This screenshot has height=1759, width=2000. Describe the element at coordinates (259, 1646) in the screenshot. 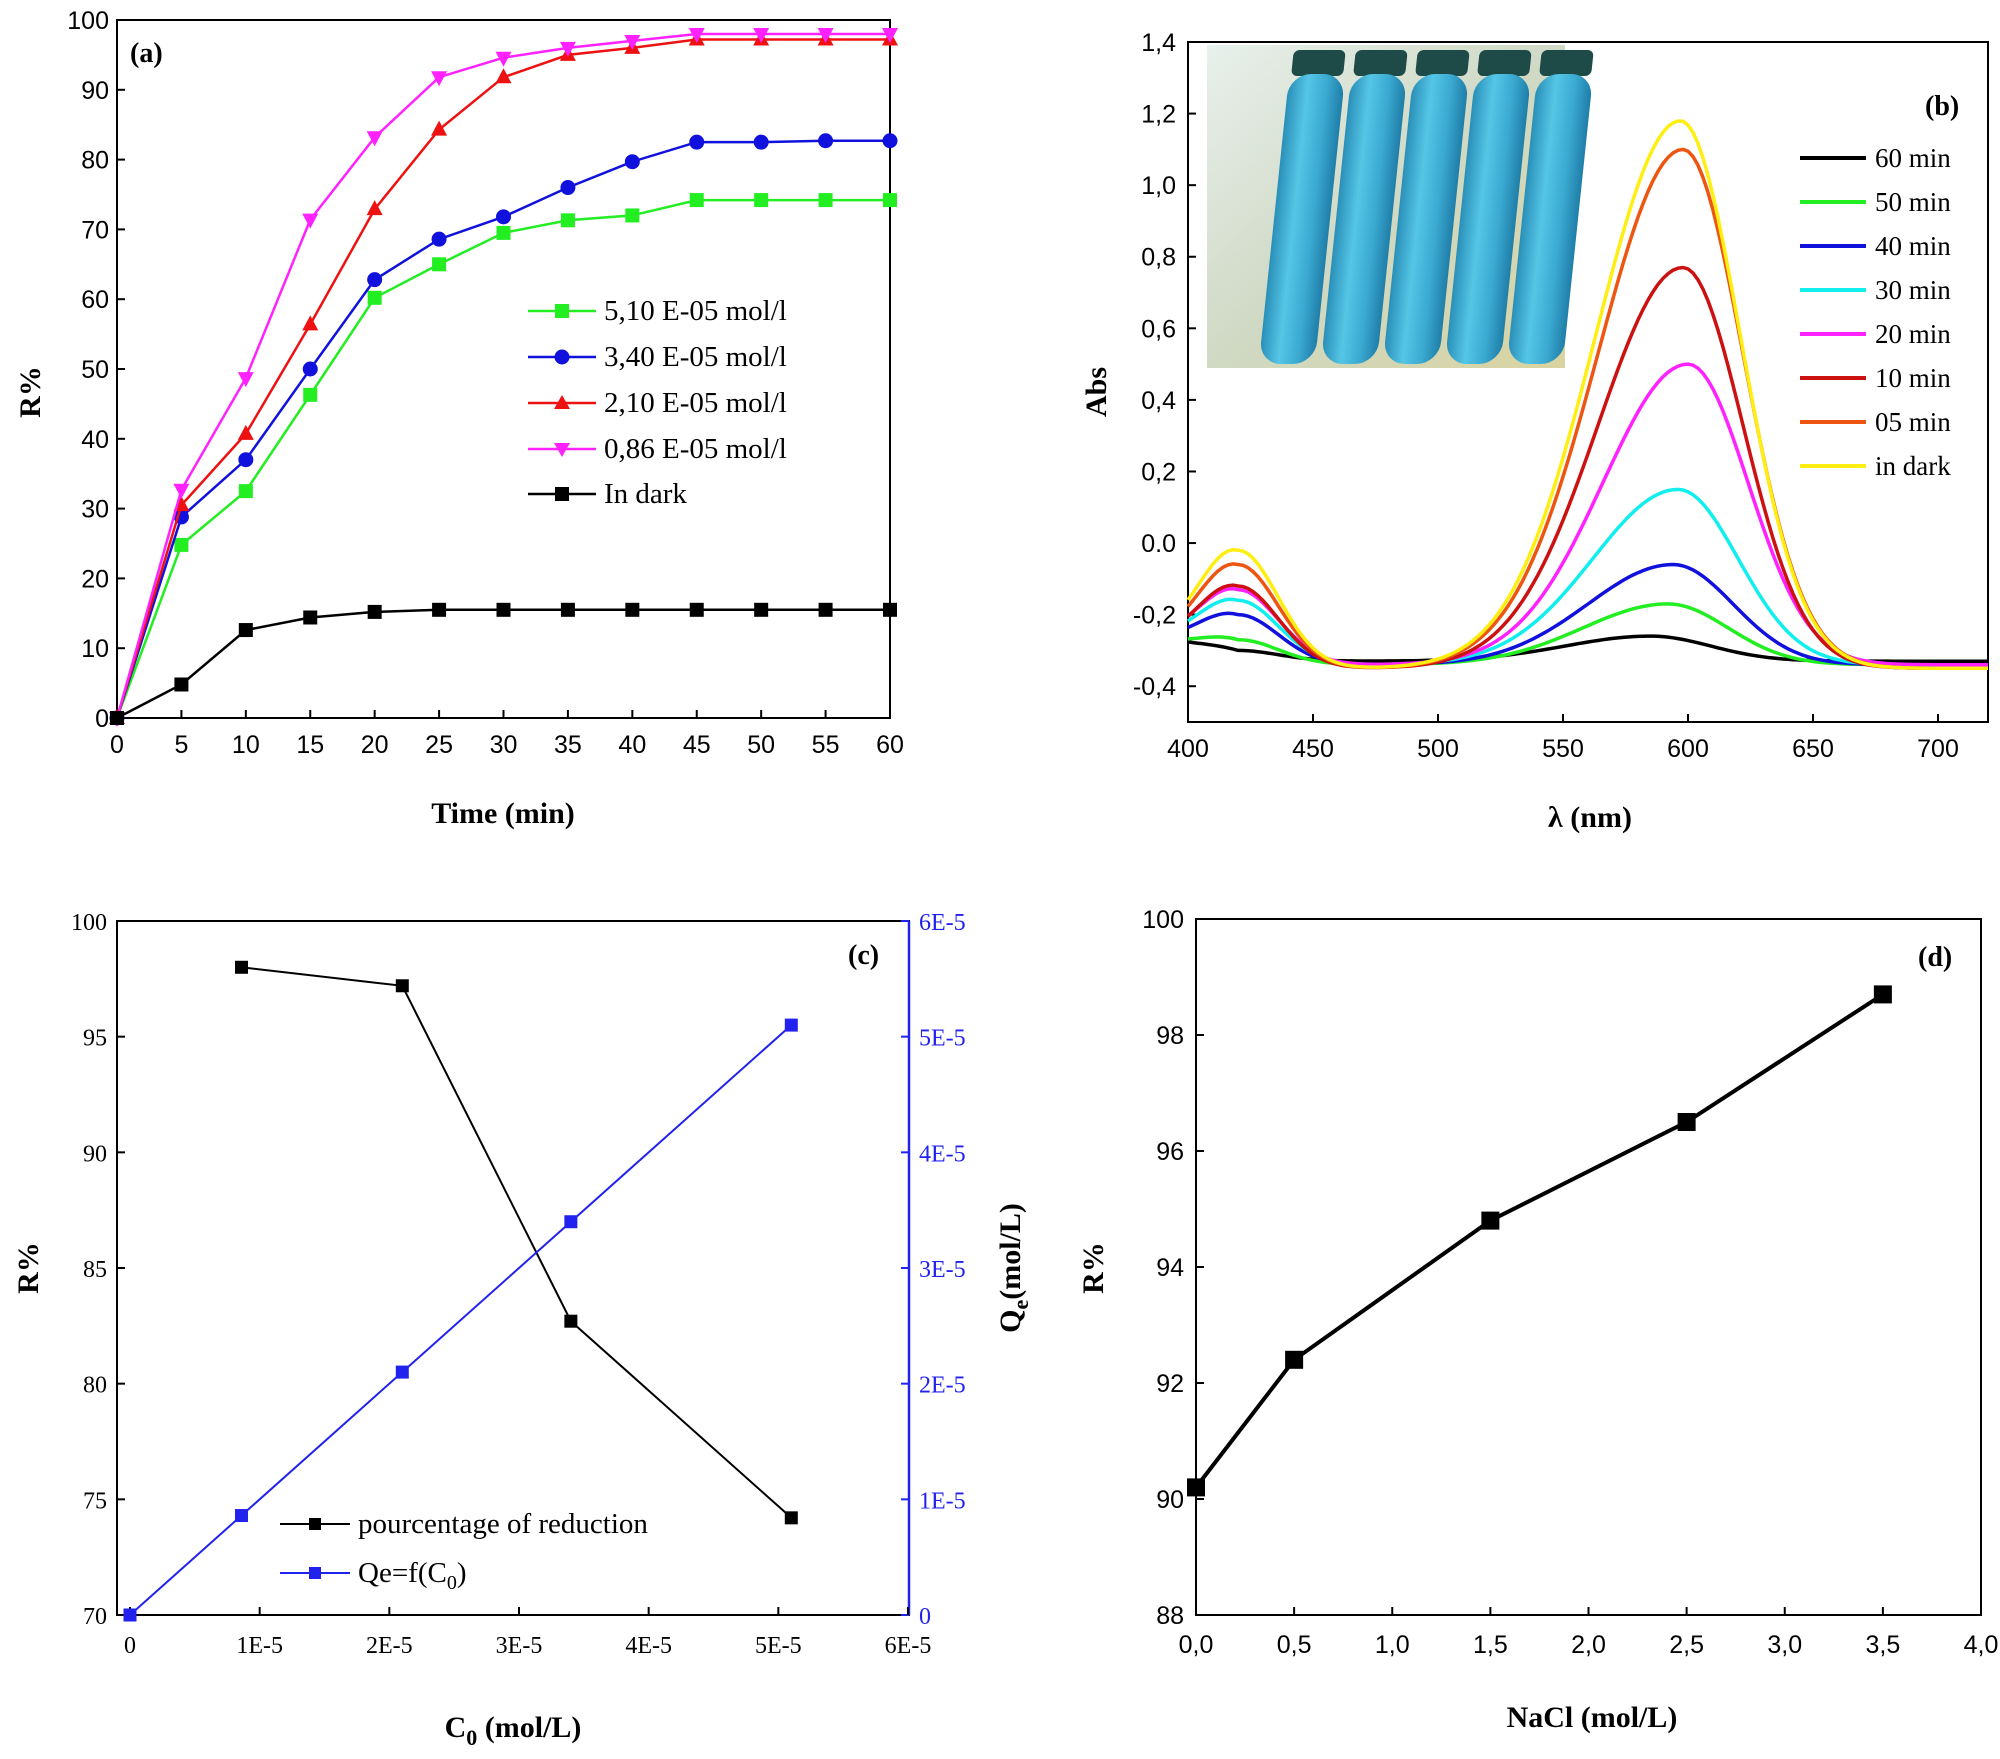

I see `x-tick-label: 1E-5` at that location.